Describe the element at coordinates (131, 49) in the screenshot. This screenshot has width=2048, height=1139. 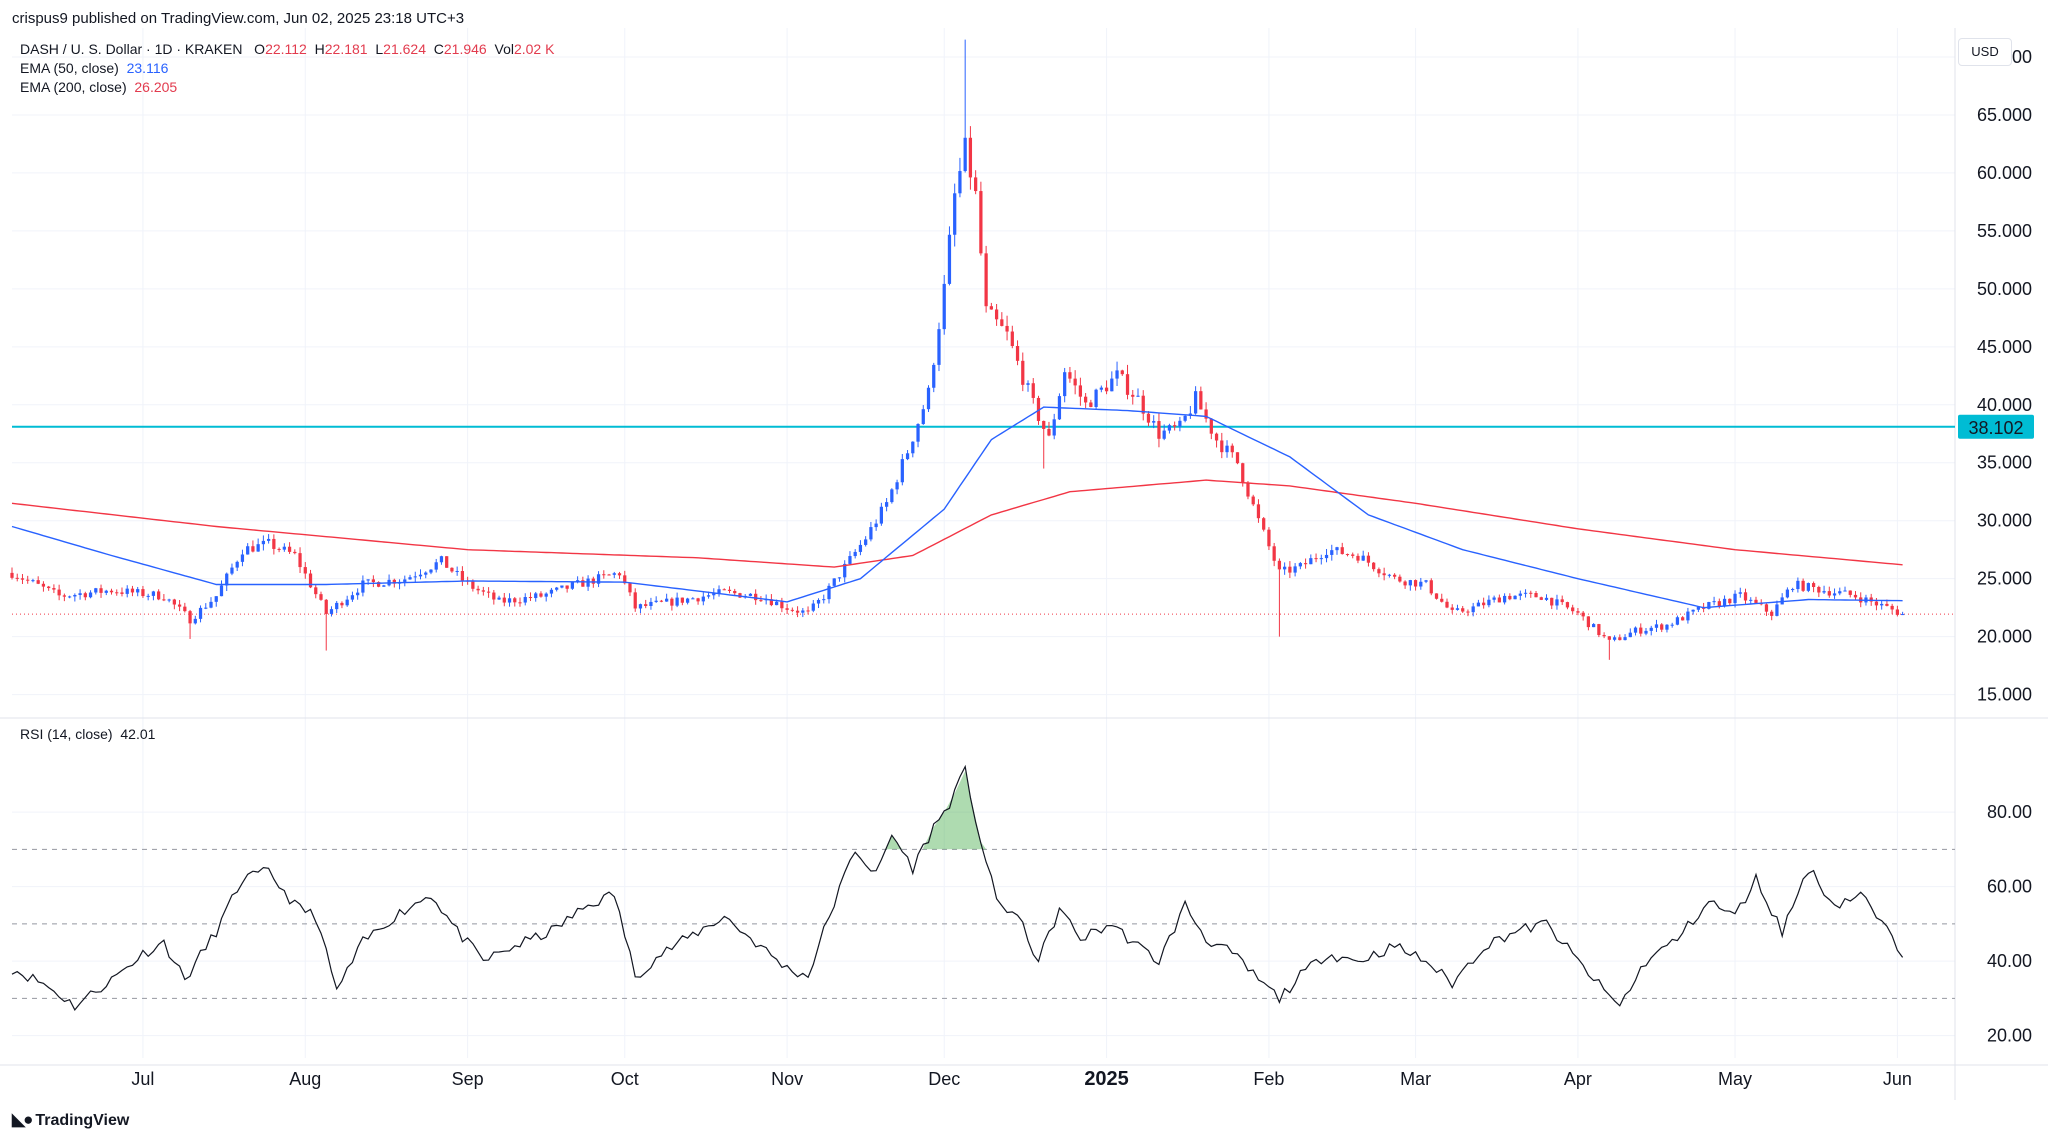
I see `symbol-title: DASH / U. S. Dollar · 1D · KRAKEN` at that location.